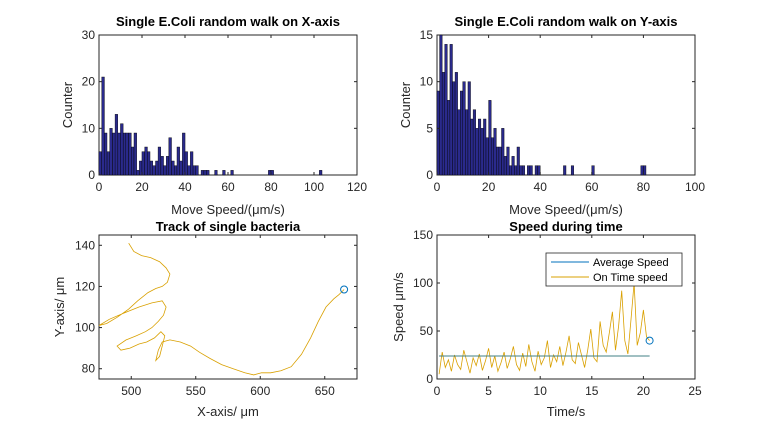 The height and width of the screenshot is (432, 768). Describe the element at coordinates (99, 187) in the screenshot. I see `histogram-x-xtick-label: 0` at that location.